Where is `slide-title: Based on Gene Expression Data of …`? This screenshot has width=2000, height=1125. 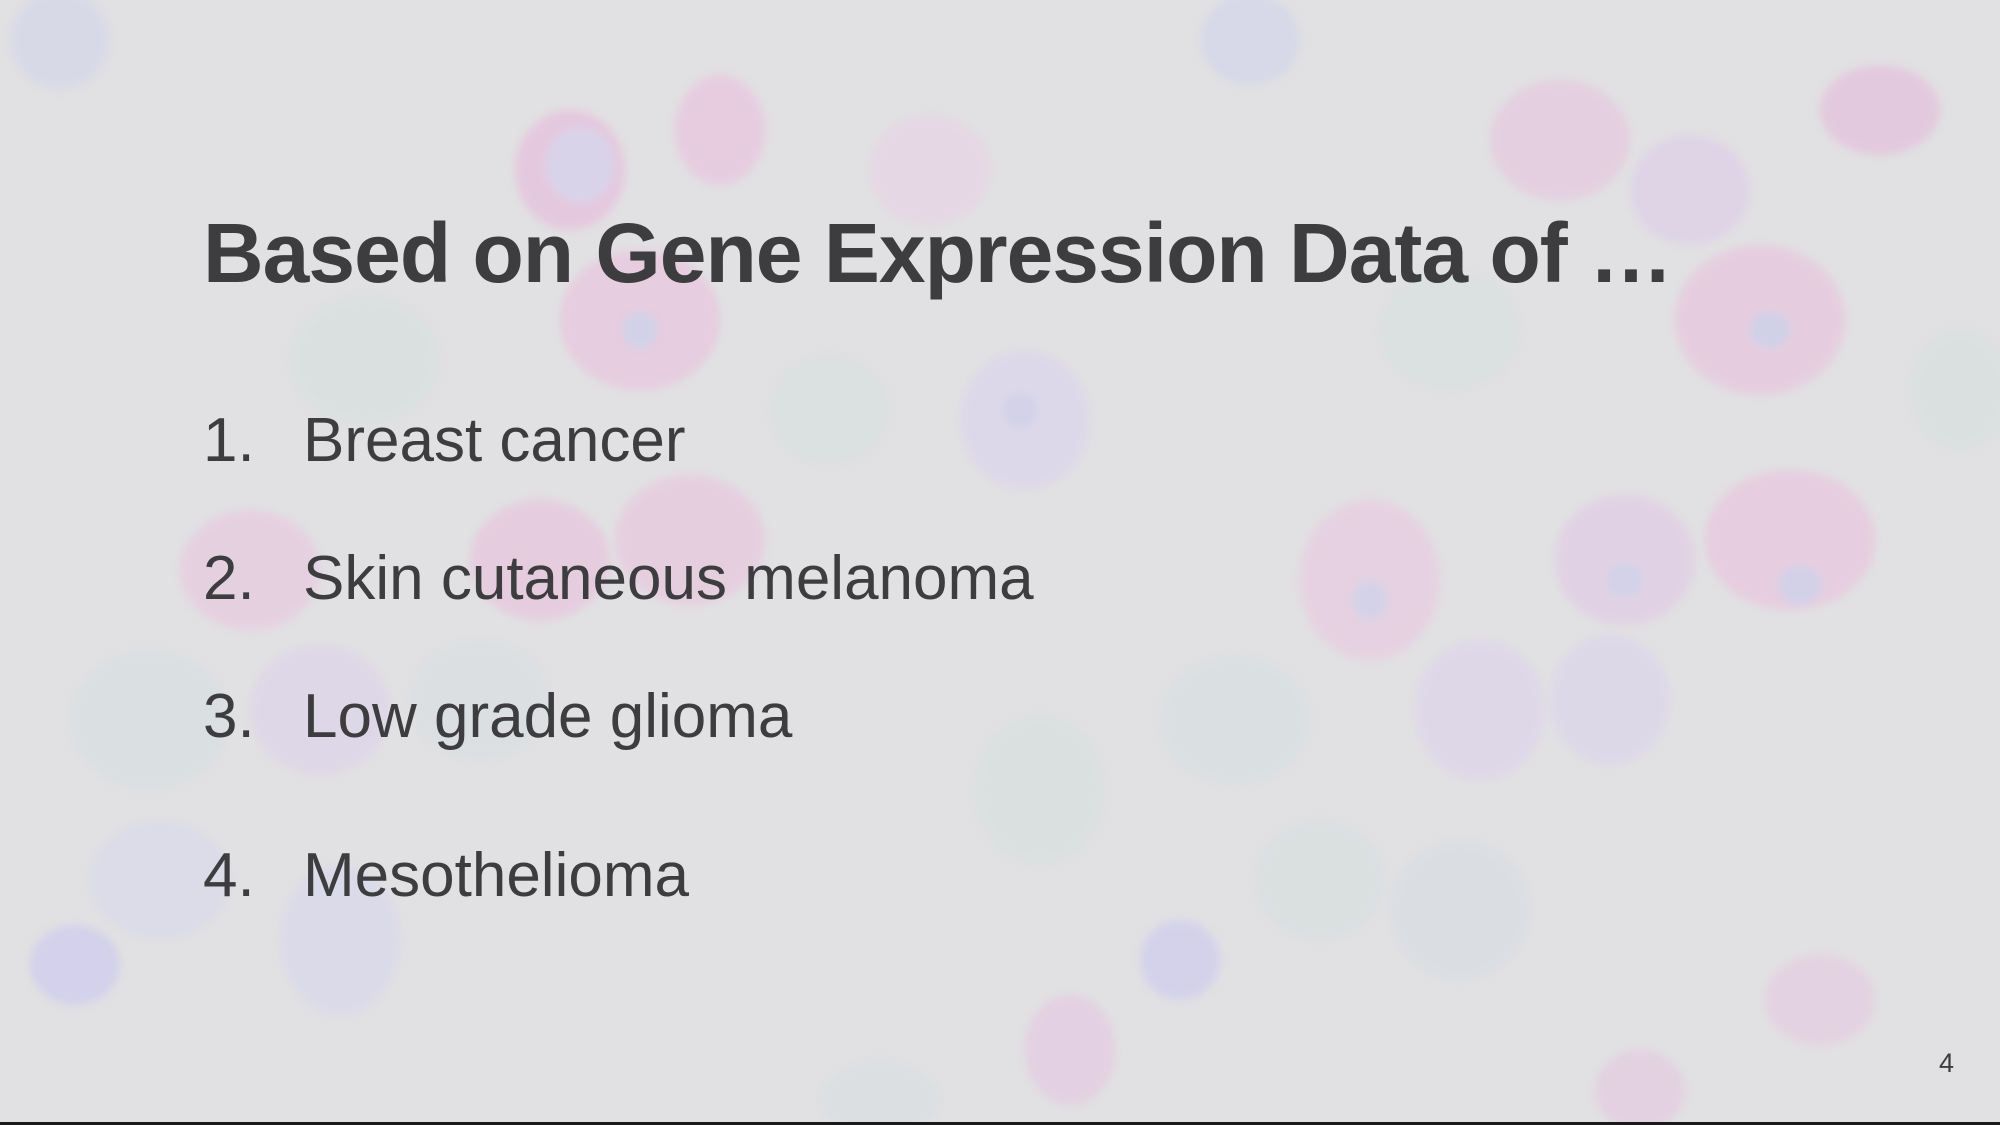 slide-title: Based on Gene Expression Data of … is located at coordinates (938, 253).